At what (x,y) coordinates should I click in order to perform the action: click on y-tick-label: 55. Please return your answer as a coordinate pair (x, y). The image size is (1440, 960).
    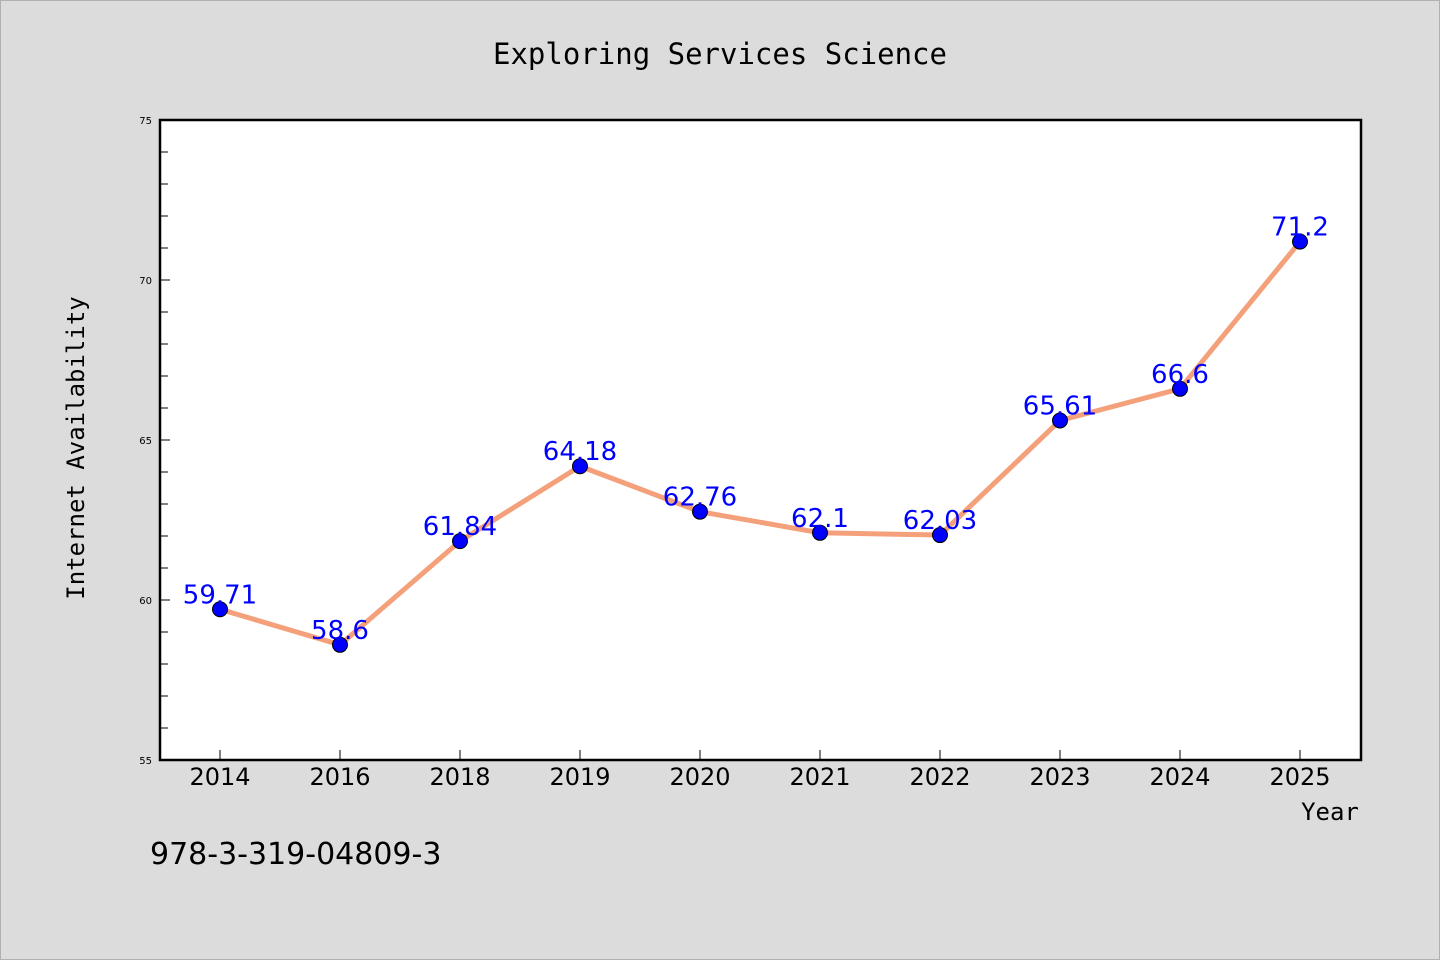
    Looking at the image, I should click on (145, 761).